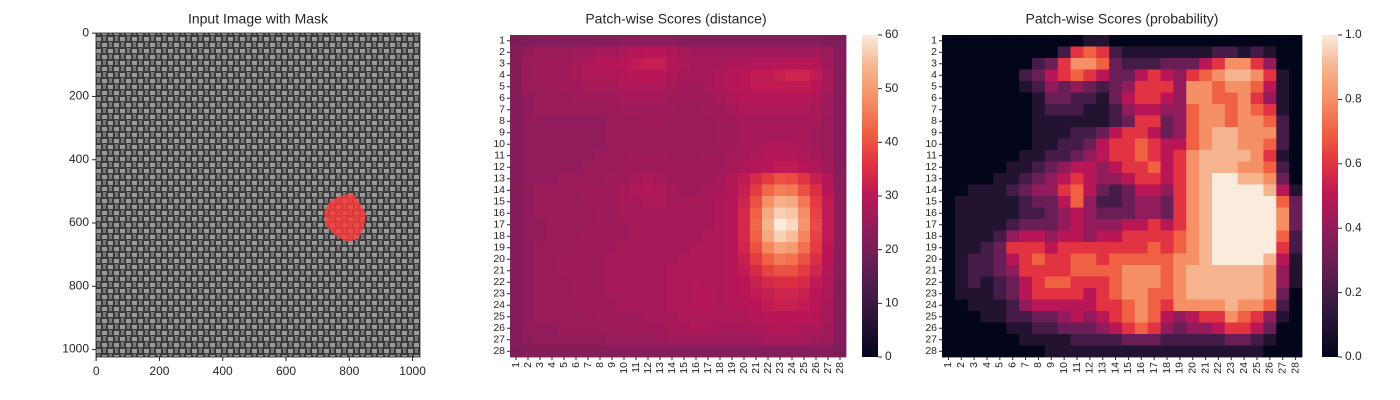 This screenshot has height=400, width=1400. Describe the element at coordinates (931, 225) in the screenshot. I see `y-tick-label: 17` at that location.